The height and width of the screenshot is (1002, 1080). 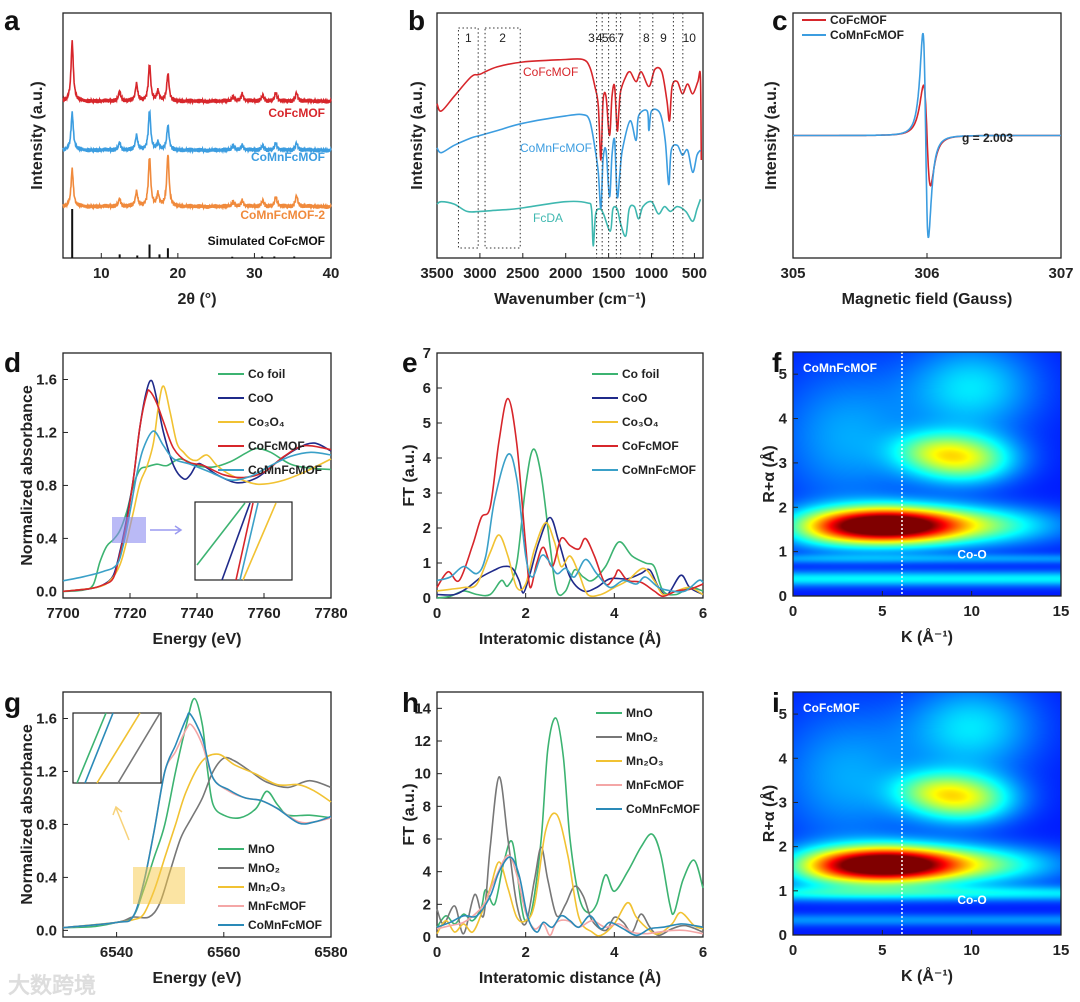 I want to click on y-tick-label: 10, so click(x=422, y=774).